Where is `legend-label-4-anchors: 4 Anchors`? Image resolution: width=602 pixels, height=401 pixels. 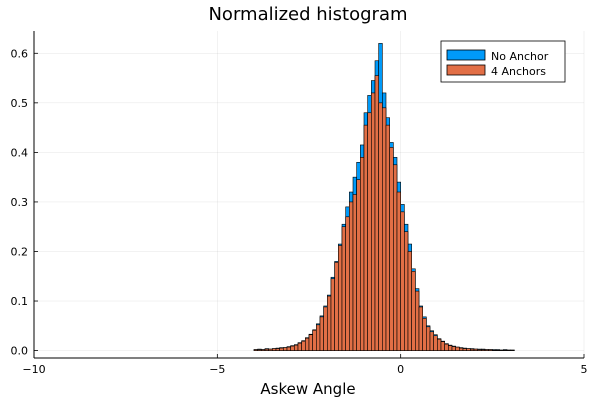 legend-label-4-anchors: 4 Anchors is located at coordinates (518, 71).